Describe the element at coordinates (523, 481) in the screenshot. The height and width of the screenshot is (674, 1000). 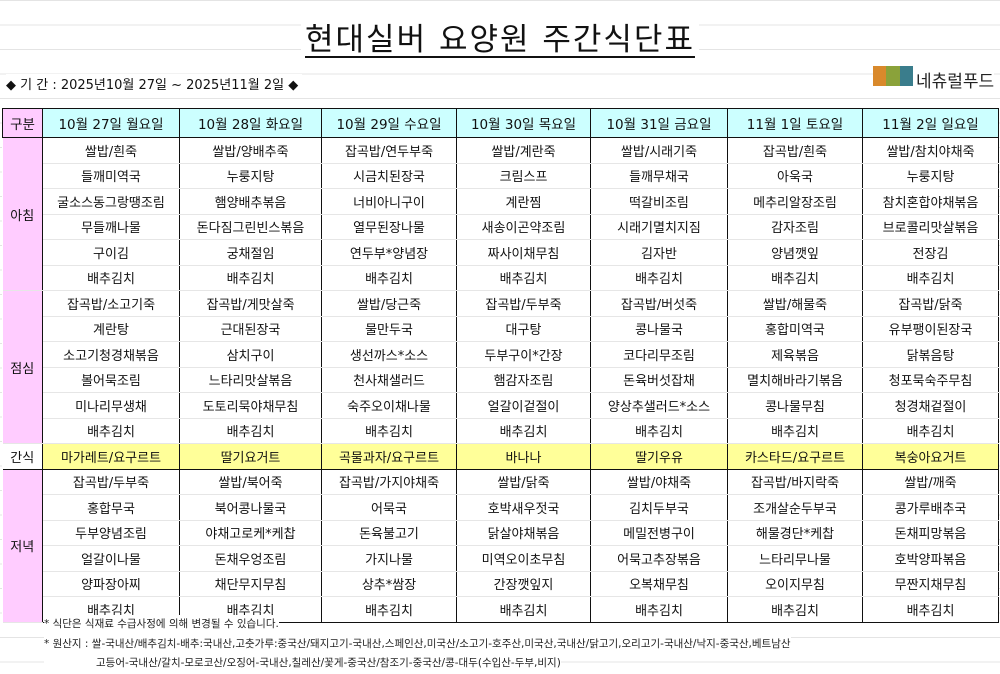
I see `menu-item: 쌀밥/닭죽` at that location.